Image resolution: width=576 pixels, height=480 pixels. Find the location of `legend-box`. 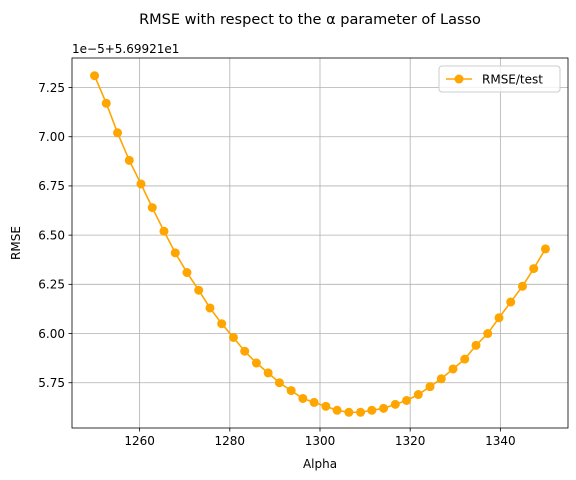

legend-box is located at coordinates (499, 79).